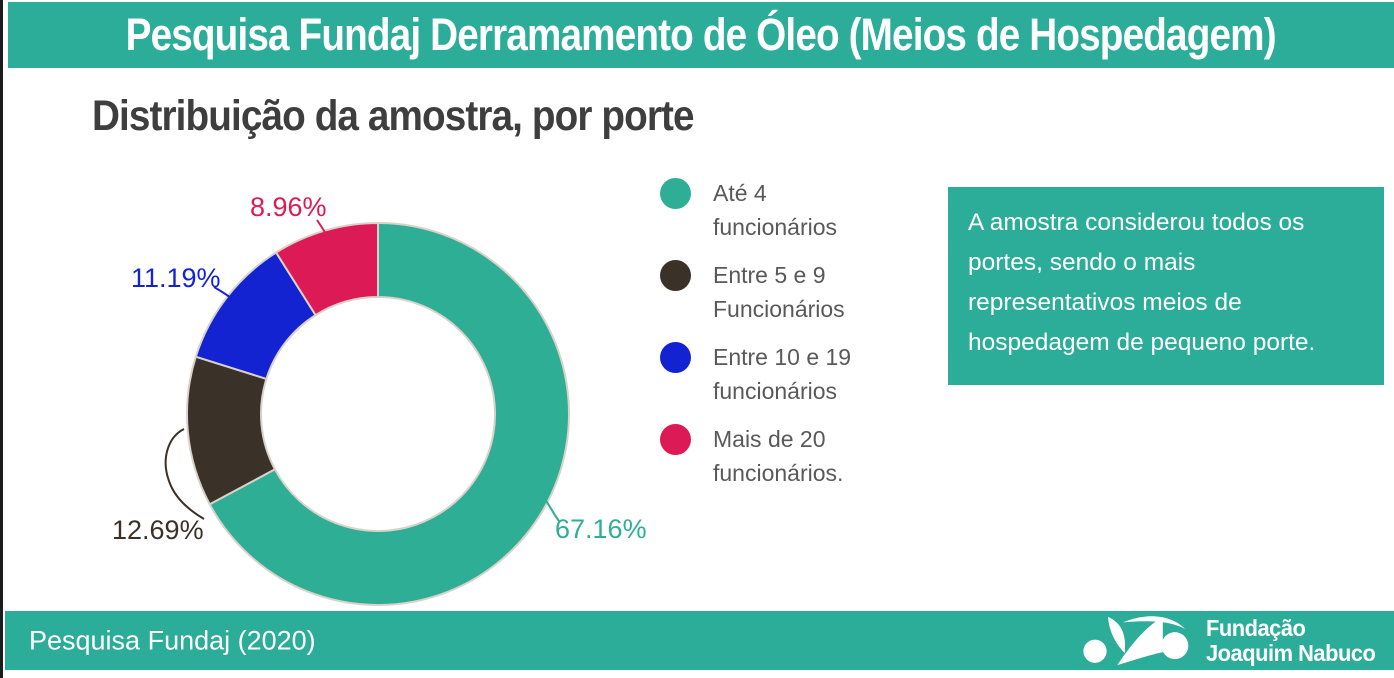 Image resolution: width=1394 pixels, height=678 pixels. Describe the element at coordinates (158, 530) in the screenshot. I see `data-label-entre-5-9: 12.69%` at that location.